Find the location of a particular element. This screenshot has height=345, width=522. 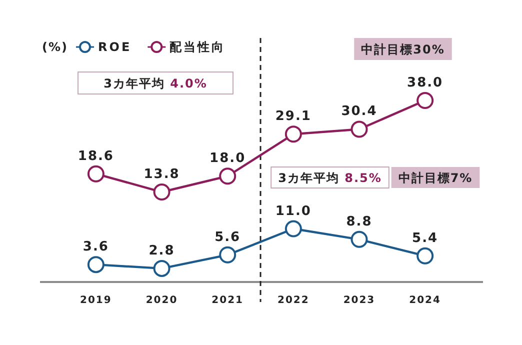

data-label: 2.8 is located at coordinates (161, 250).